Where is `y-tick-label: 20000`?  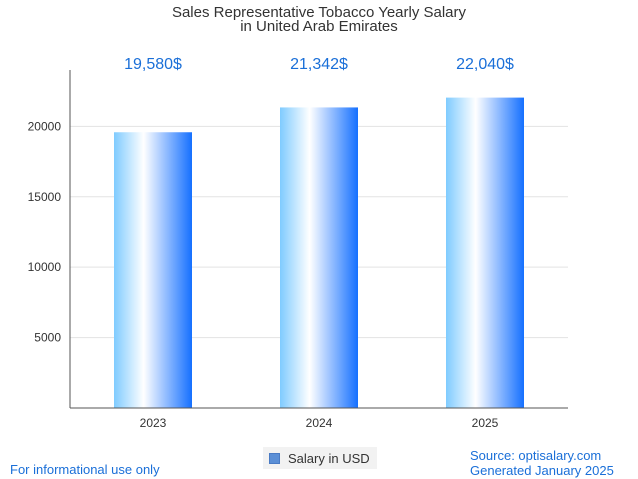 y-tick-label: 20000 is located at coordinates (45, 126).